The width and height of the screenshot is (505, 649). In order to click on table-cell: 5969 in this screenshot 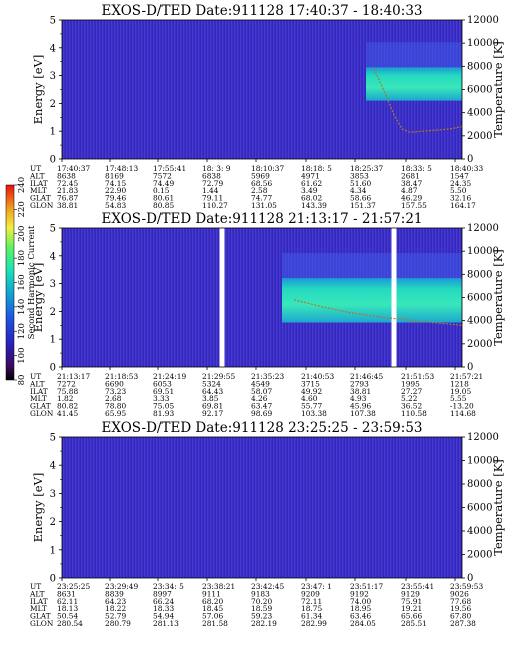, I will do `click(260, 175)`.